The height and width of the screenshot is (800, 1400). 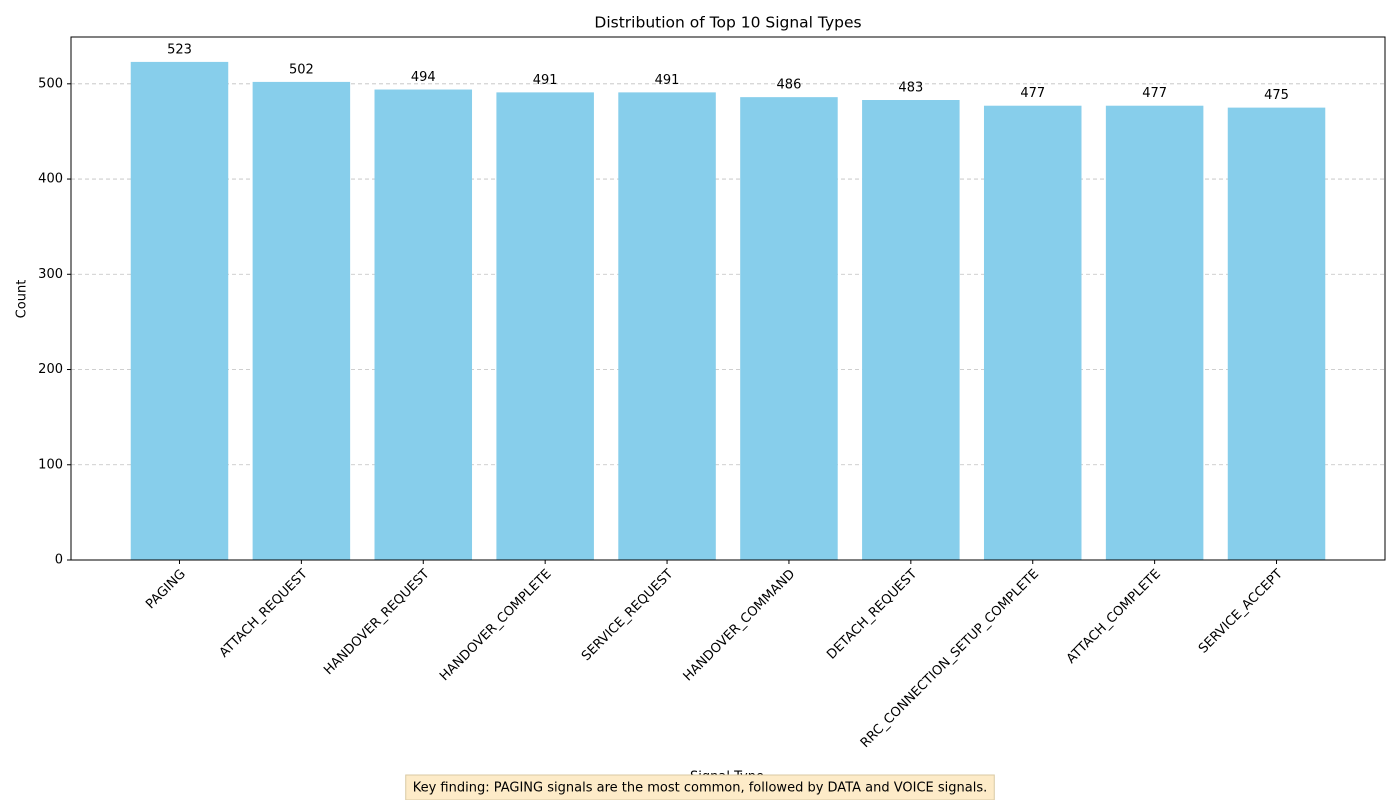 I want to click on y-axis-label: Count, so click(x=22, y=299).